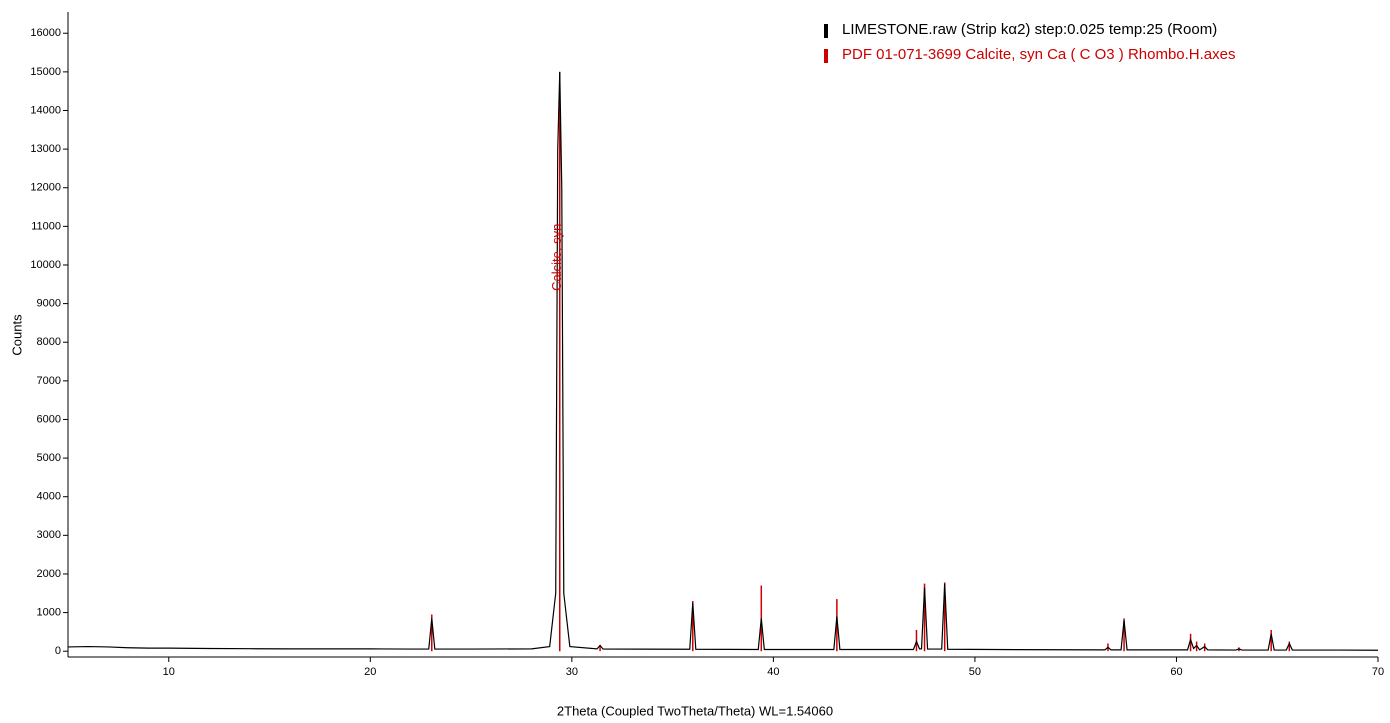  What do you see at coordinates (16, 335) in the screenshot?
I see `y-axis-title: Counts` at bounding box center [16, 335].